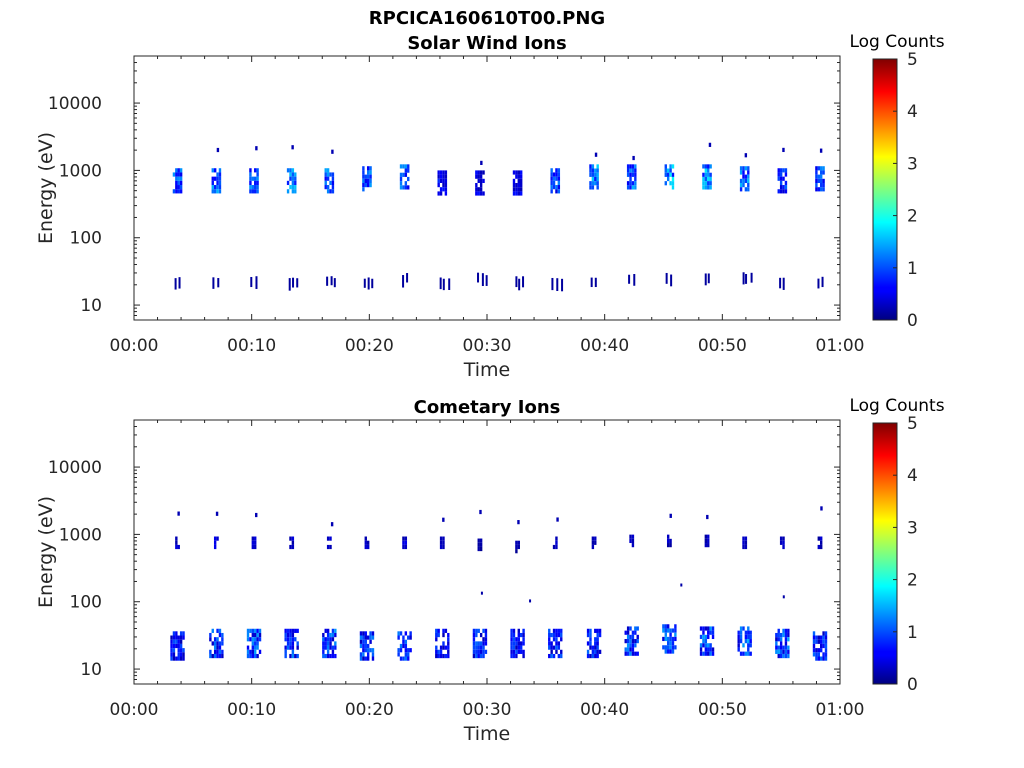 The image size is (1024, 768). Describe the element at coordinates (912, 633) in the screenshot. I see `colorbar-tick-label: 1` at that location.